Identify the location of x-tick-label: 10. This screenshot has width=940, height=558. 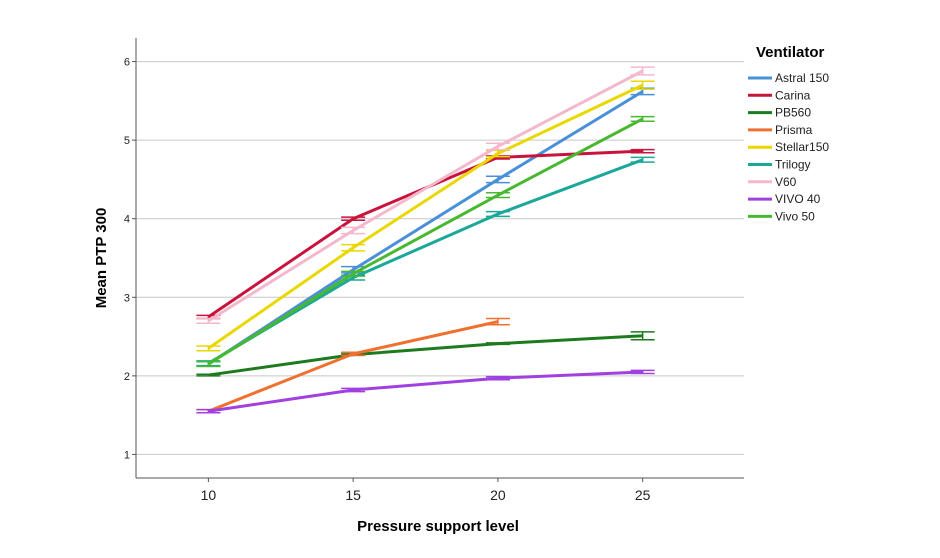
(209, 495).